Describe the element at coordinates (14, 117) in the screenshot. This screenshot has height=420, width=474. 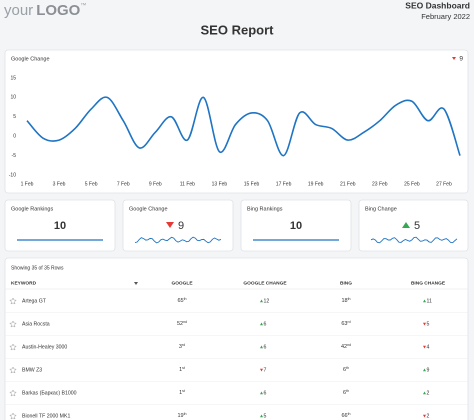
I see `y-tick-label: 5` at that location.